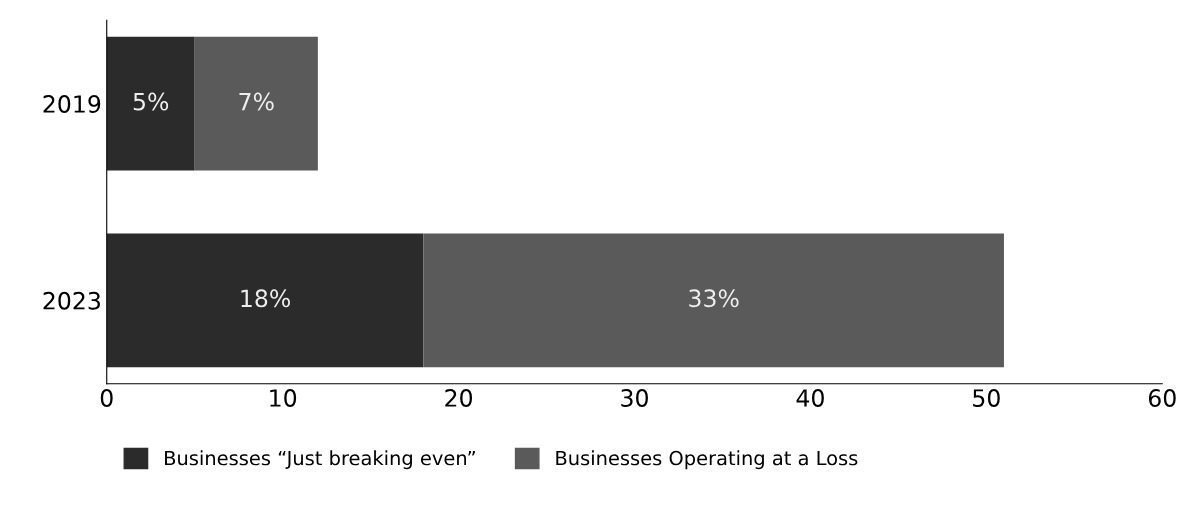  What do you see at coordinates (459, 398) in the screenshot?
I see `x-tick-label: 20` at bounding box center [459, 398].